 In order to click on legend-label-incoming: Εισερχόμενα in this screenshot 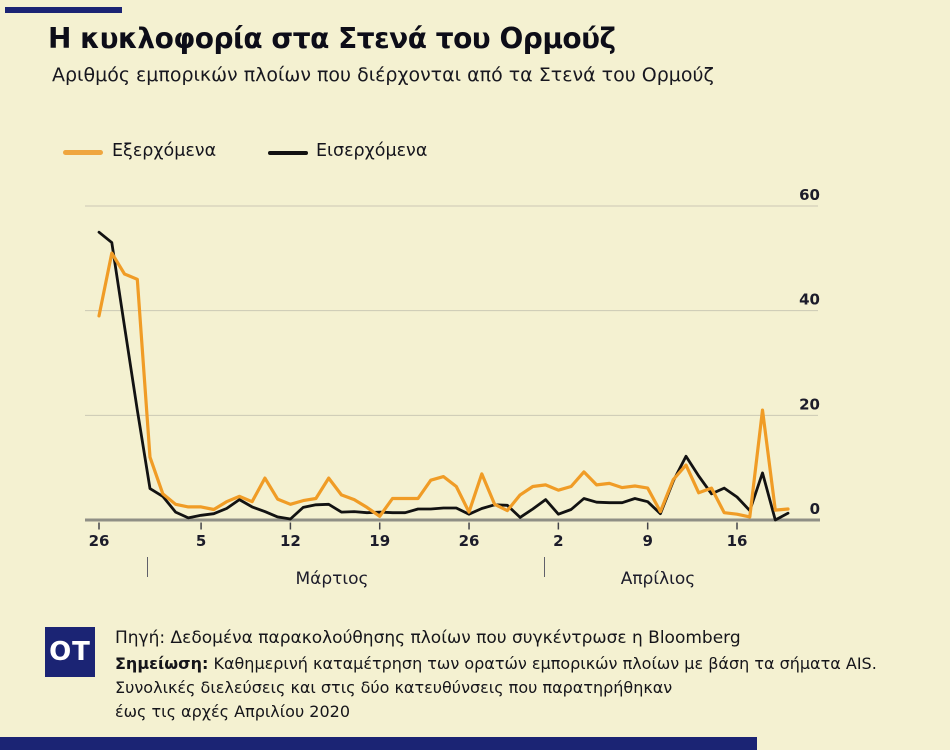, I will do `click(372, 151)`.